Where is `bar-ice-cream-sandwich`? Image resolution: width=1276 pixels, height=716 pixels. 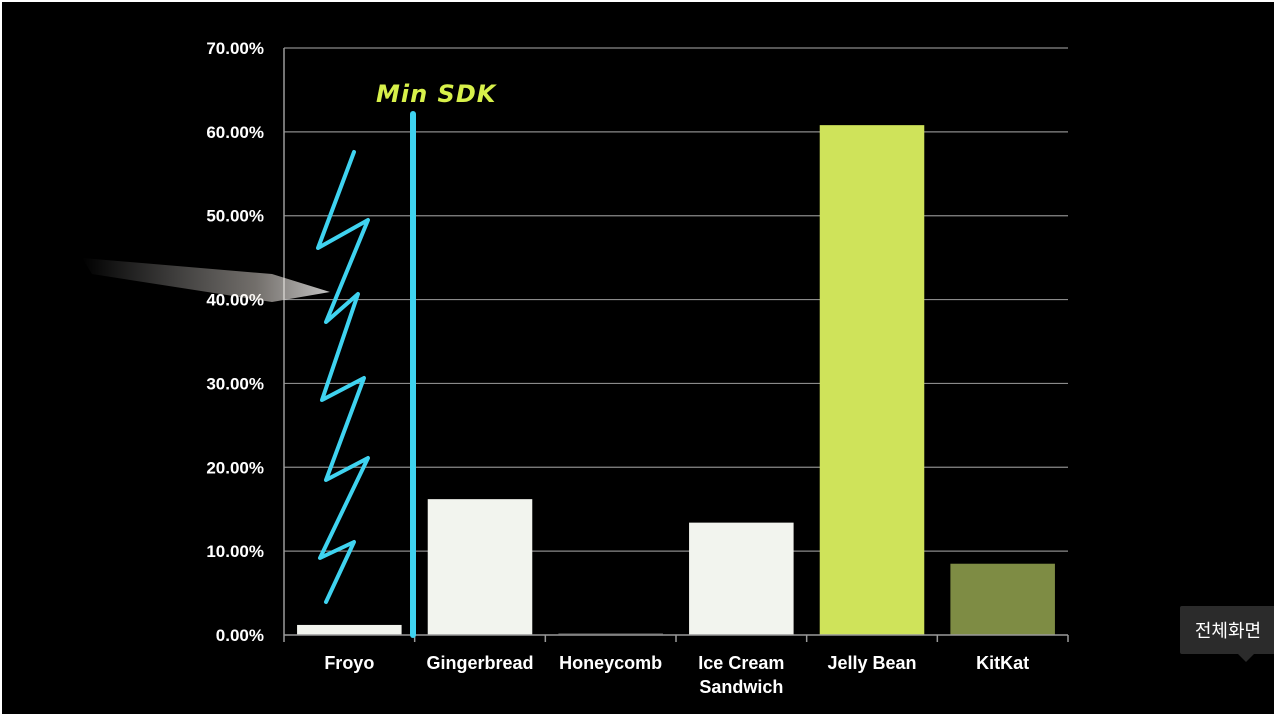
bar-ice-cream-sandwich is located at coordinates (741, 578).